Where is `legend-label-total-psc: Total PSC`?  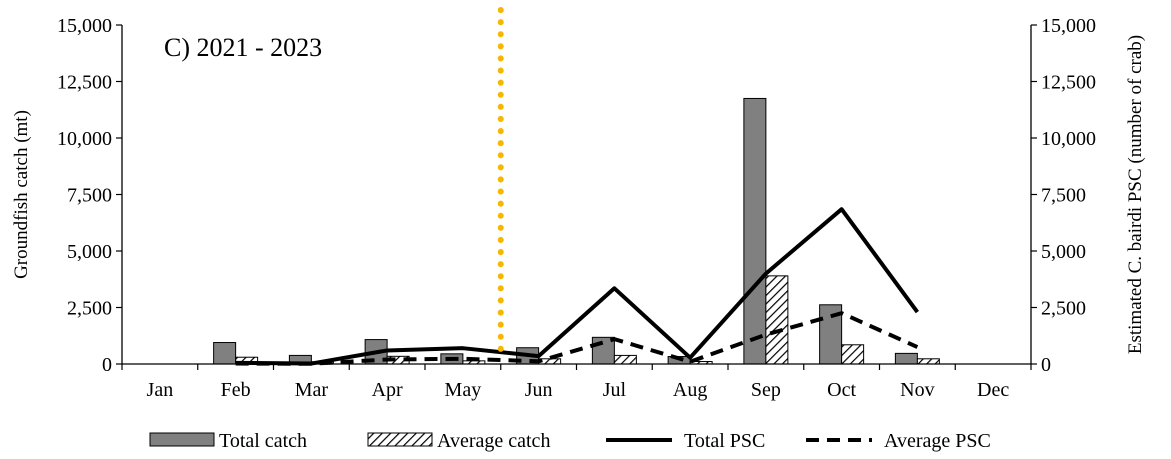 legend-label-total-psc: Total PSC is located at coordinates (724, 441).